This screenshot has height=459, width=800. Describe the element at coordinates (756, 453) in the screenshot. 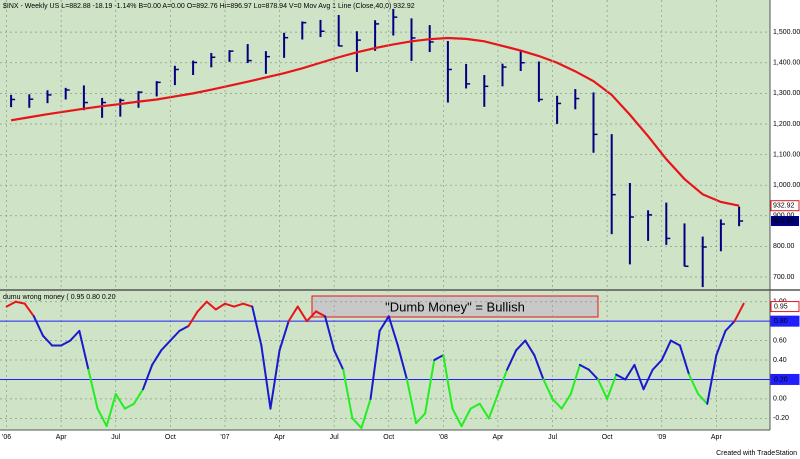

I see `footer: Created with TradeStation` at that location.